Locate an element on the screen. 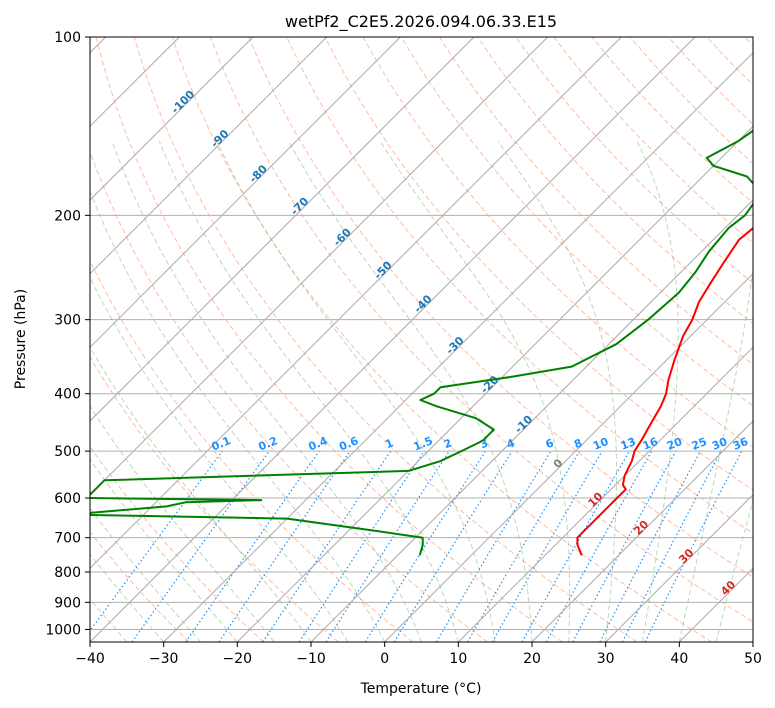  mixing-ratio-label: 36 is located at coordinates (740, 444).